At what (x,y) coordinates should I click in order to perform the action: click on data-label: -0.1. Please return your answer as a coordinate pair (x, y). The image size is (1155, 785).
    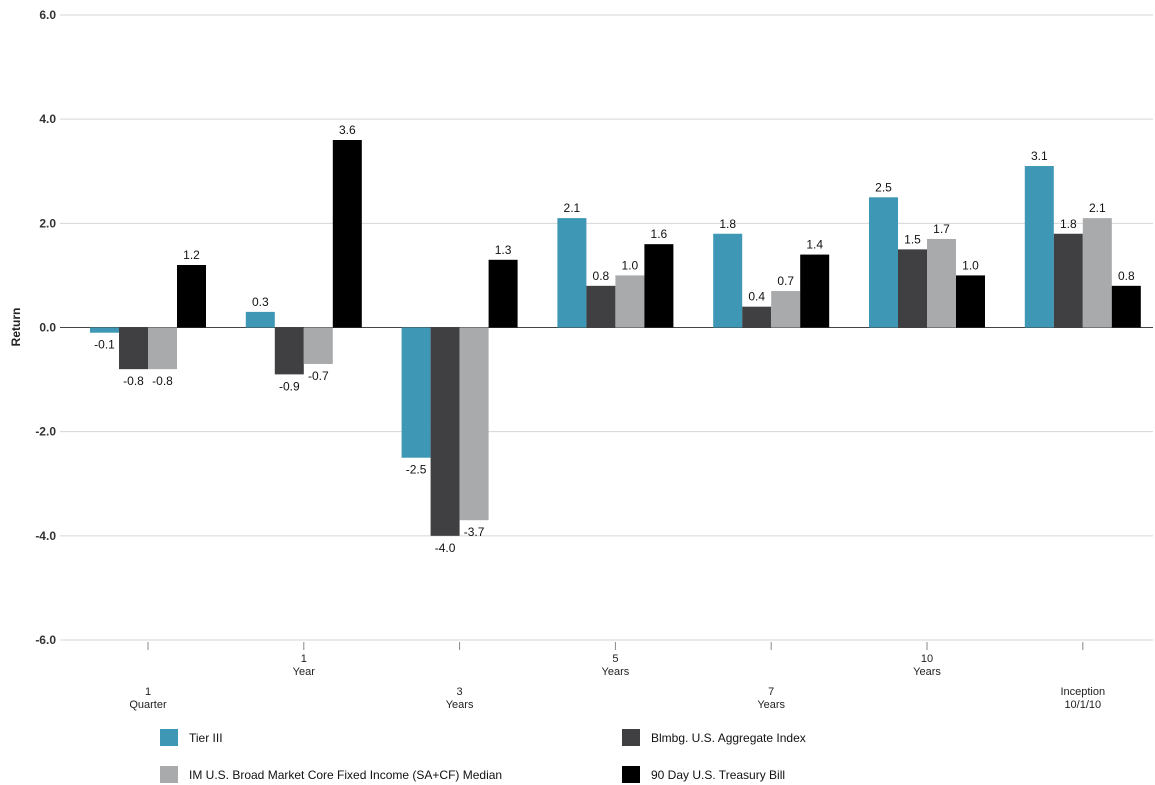
    Looking at the image, I should click on (104, 345).